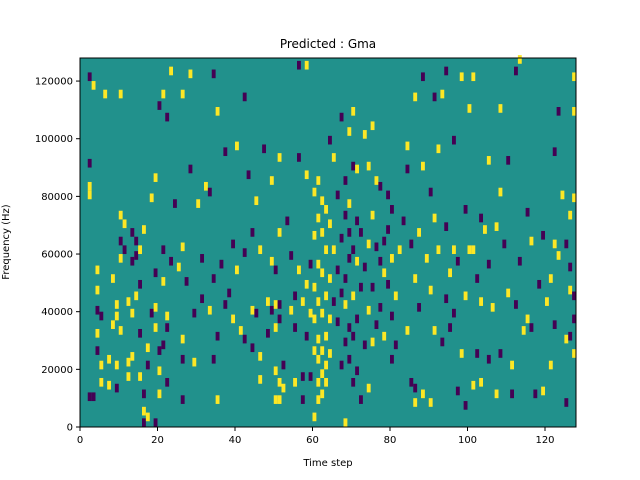 The width and height of the screenshot is (640, 480). Describe the element at coordinates (70, 428) in the screenshot. I see `y-tick-label: 0` at that location.